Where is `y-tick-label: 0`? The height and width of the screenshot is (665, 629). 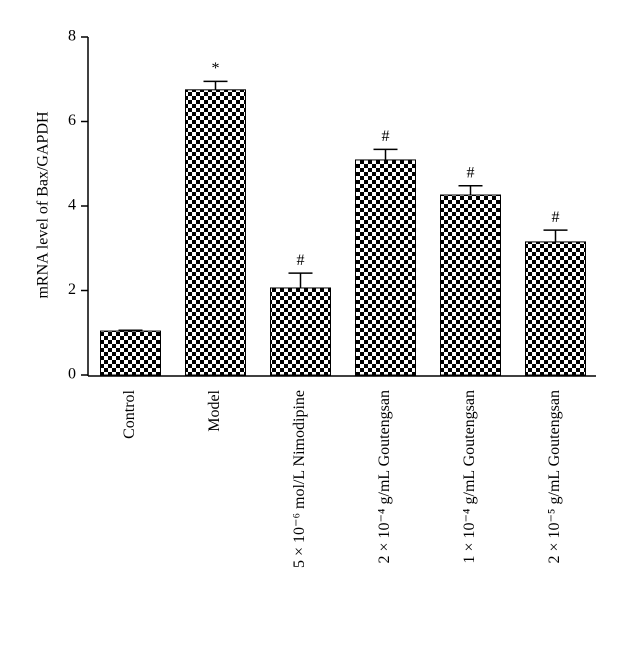 y-tick-label: 0 is located at coordinates (72, 374).